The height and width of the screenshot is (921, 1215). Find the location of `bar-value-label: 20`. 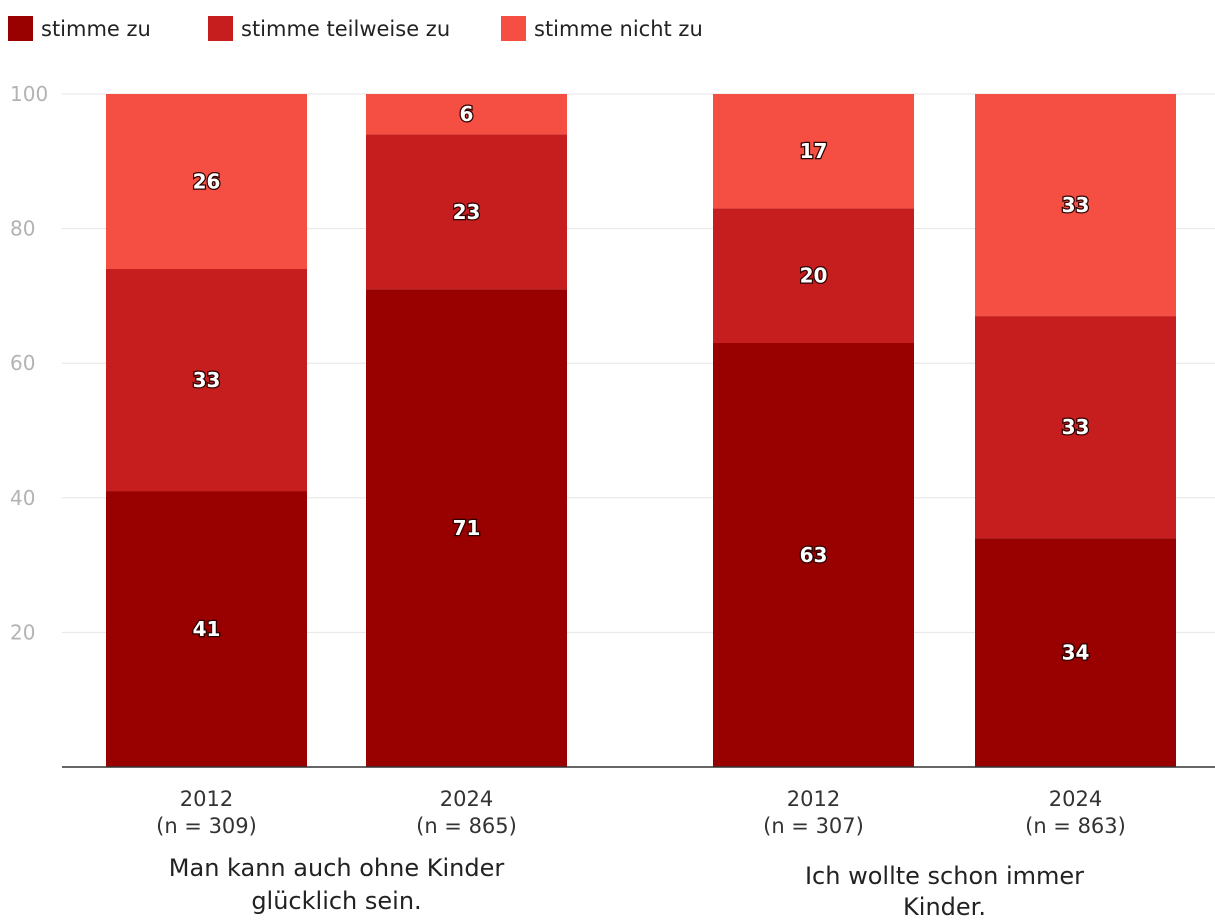

bar-value-label: 20 is located at coordinates (814, 276).